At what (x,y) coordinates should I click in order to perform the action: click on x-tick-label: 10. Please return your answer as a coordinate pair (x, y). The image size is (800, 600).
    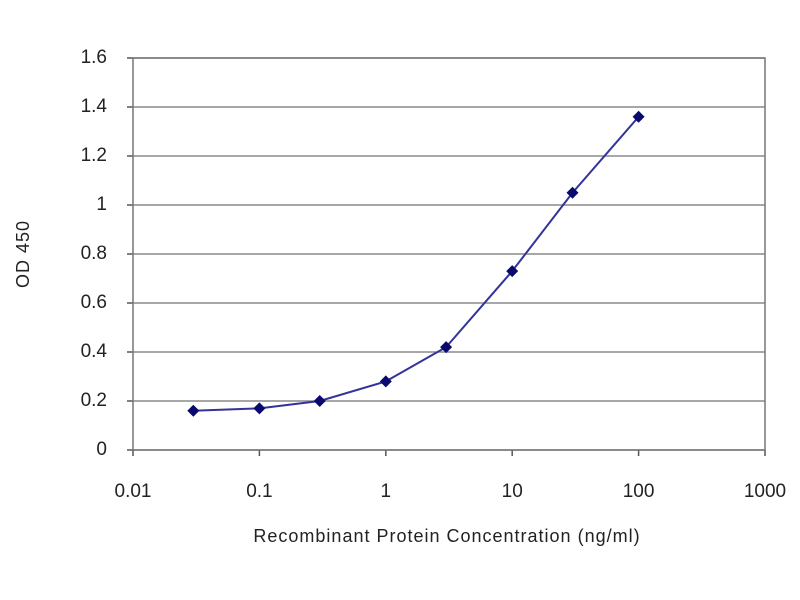
    Looking at the image, I should click on (512, 491).